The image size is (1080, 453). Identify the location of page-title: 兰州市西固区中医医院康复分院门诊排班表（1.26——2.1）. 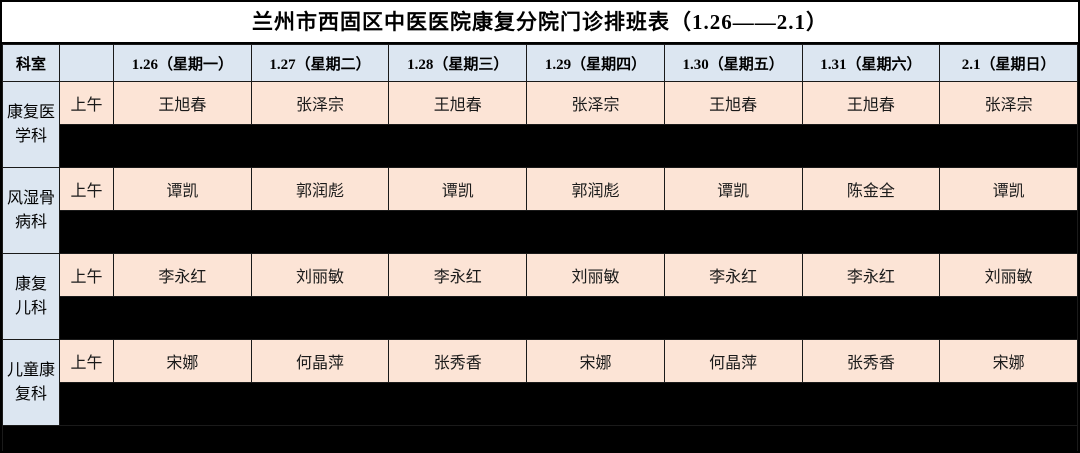
(540, 23).